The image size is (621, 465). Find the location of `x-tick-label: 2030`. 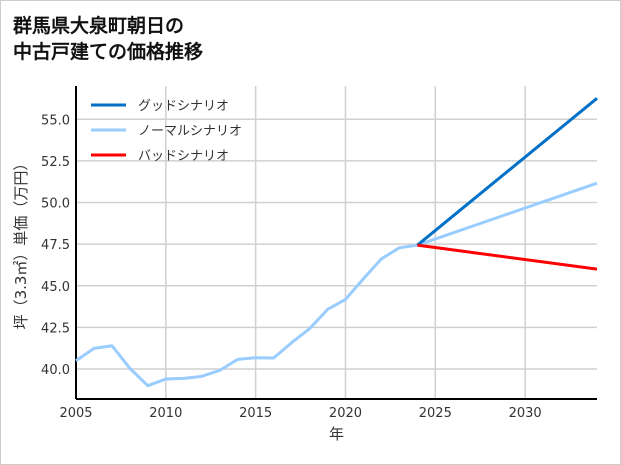

x-tick-label: 2030 is located at coordinates (525, 413).